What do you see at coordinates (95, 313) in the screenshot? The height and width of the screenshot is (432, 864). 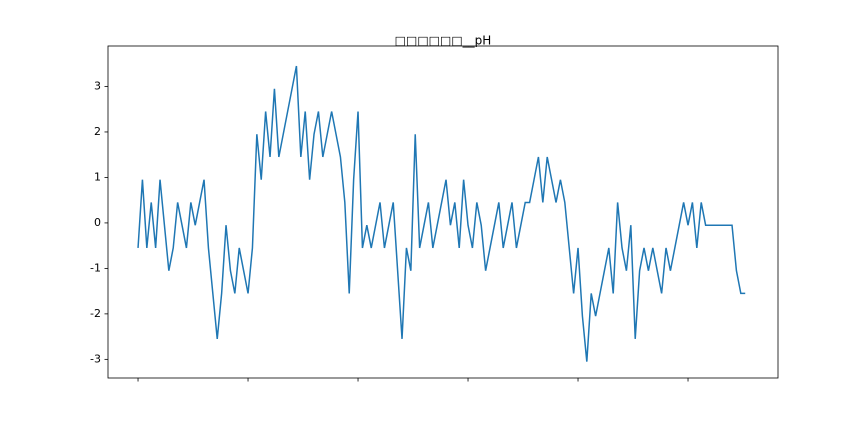 I see `y-tick-label: -2` at bounding box center [95, 313].